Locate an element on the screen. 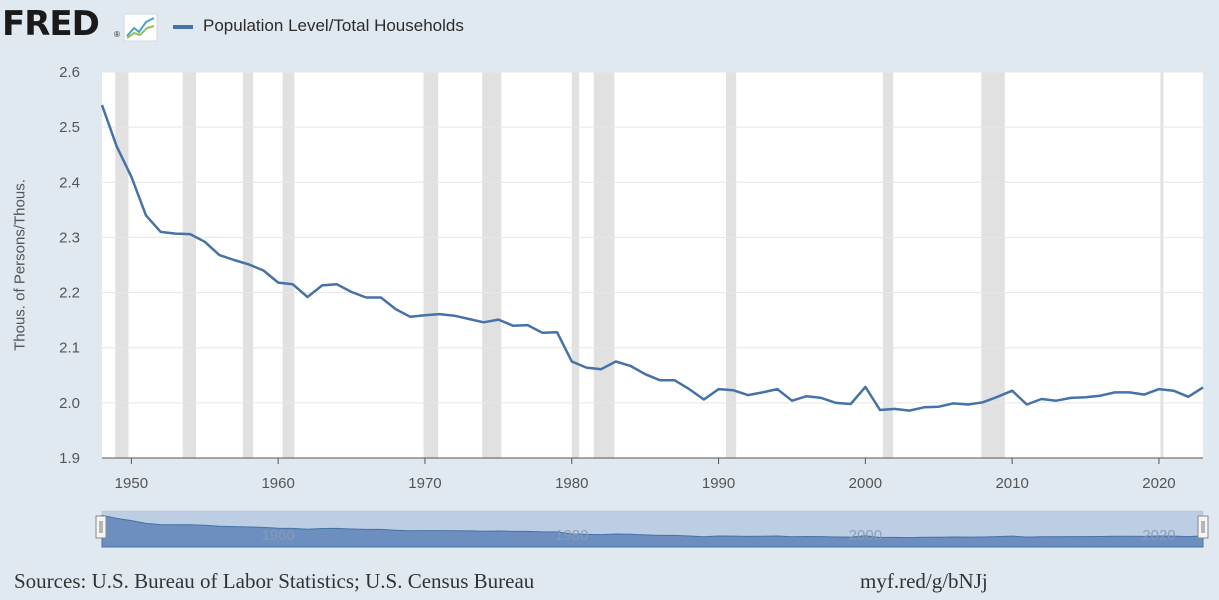 Image resolution: width=1219 pixels, height=600 pixels. y-tick-label: 2.1 is located at coordinates (69, 348).